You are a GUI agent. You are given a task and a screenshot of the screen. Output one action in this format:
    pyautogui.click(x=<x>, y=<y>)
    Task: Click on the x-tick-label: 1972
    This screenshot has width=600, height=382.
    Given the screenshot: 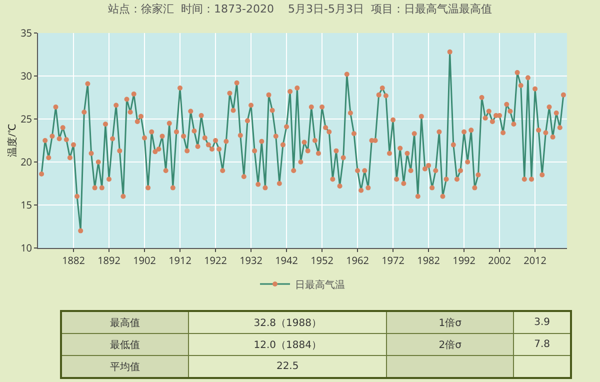 What is the action you would take?
    pyautogui.click(x=393, y=260)
    